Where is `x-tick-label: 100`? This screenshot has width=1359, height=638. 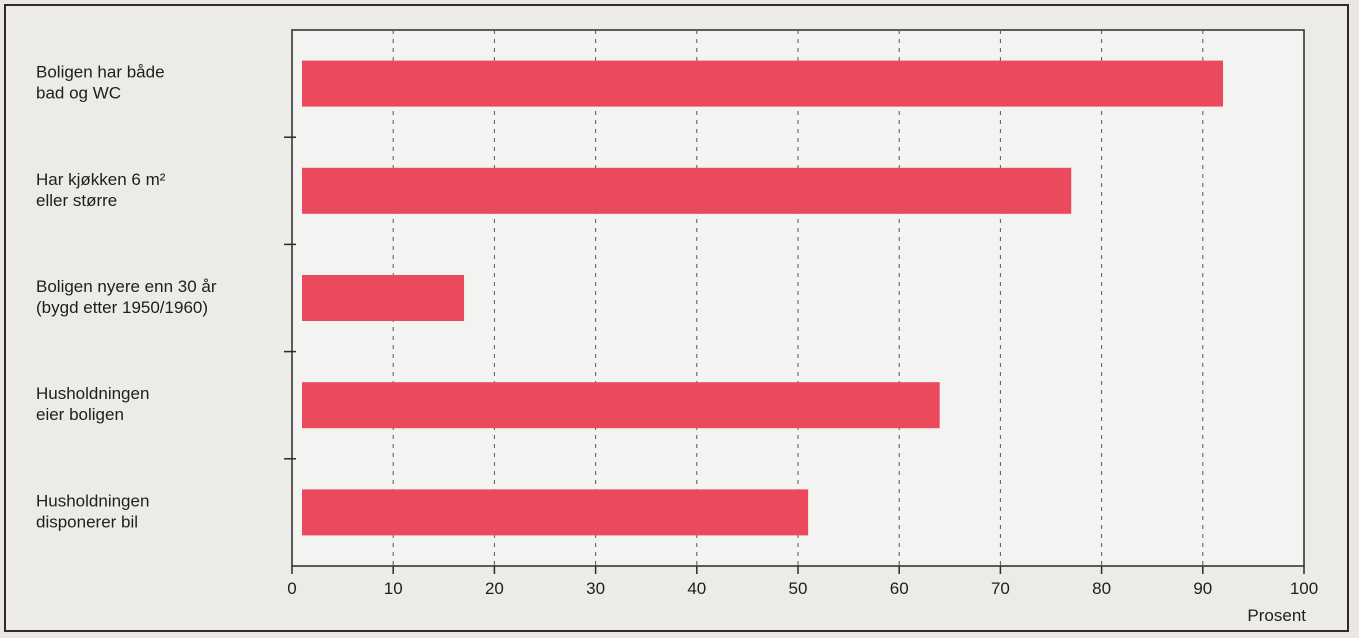 x-tick-label: 100 is located at coordinates (1304, 588).